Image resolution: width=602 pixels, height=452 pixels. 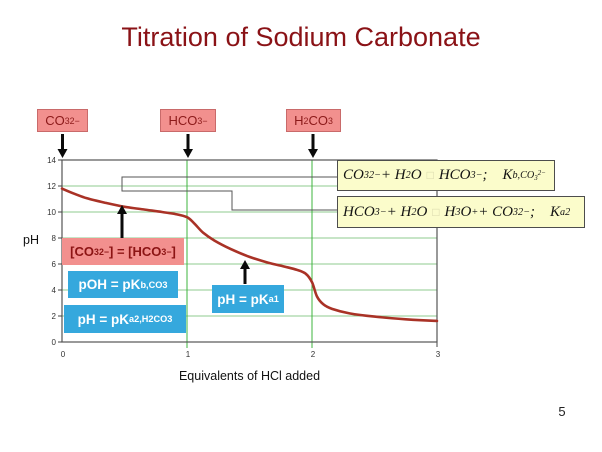 What do you see at coordinates (54, 316) in the screenshot?
I see `y-tick-label: 2` at bounding box center [54, 316].